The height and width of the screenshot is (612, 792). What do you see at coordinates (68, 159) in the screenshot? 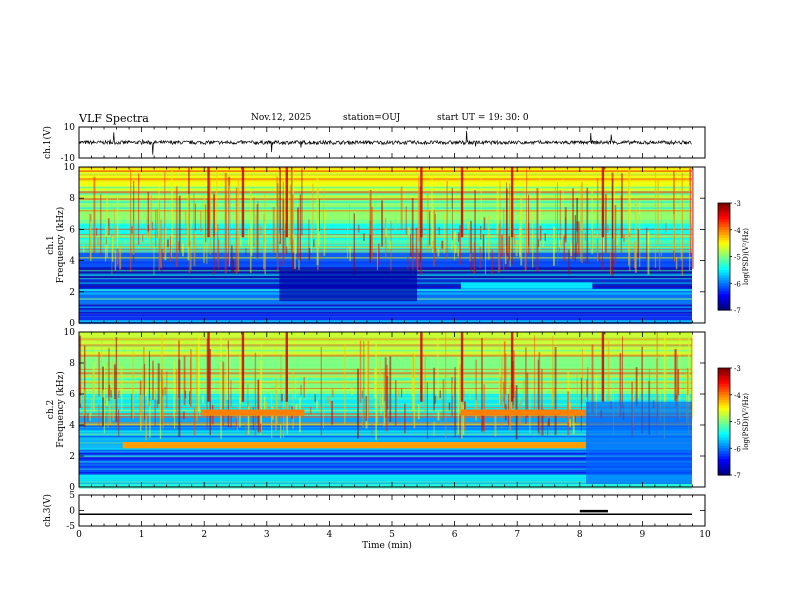
I see `y-tick-label: -10` at bounding box center [68, 159].